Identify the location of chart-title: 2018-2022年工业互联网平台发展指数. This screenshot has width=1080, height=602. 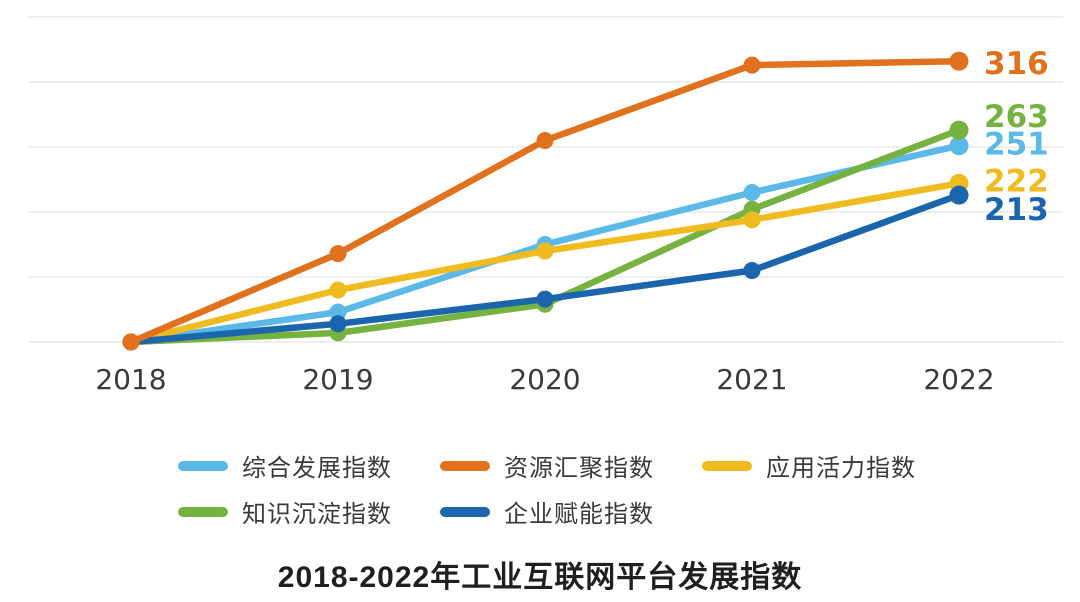
(540, 577).